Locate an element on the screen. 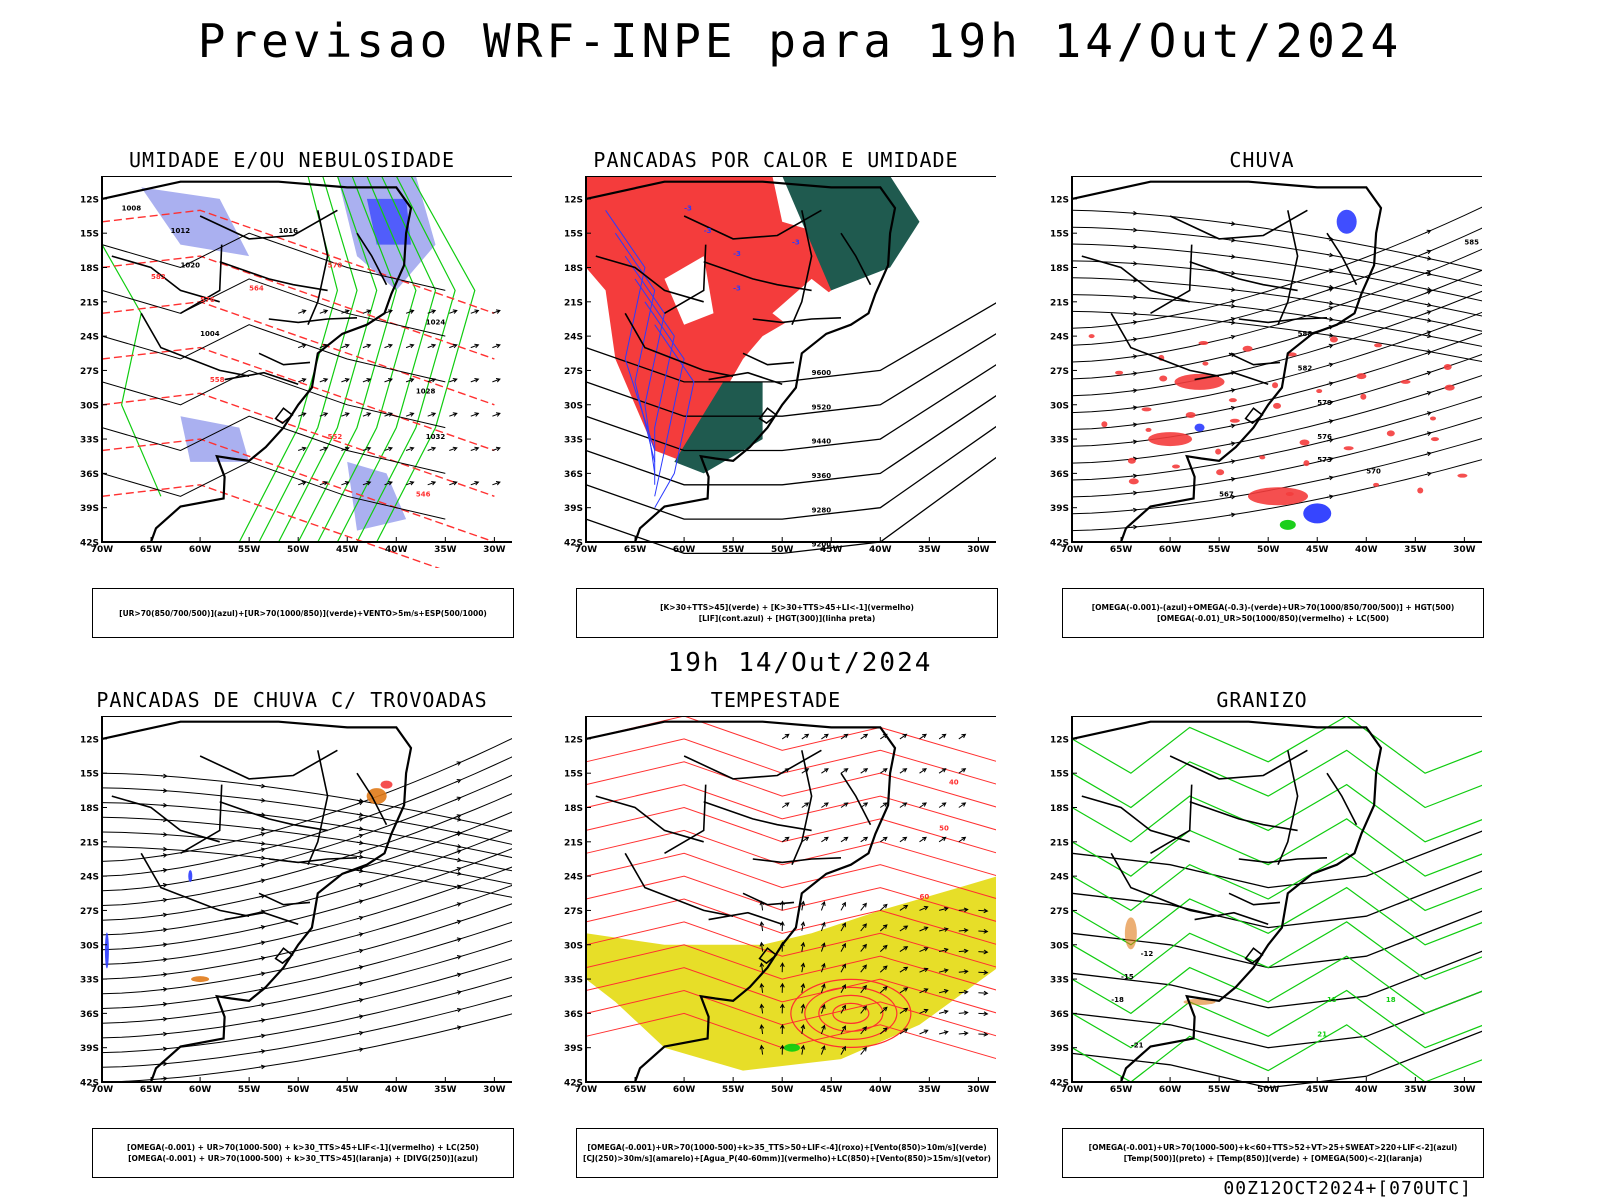 The width and height of the screenshot is (1600, 1200). pressure-contour is located at coordinates (273, 353).